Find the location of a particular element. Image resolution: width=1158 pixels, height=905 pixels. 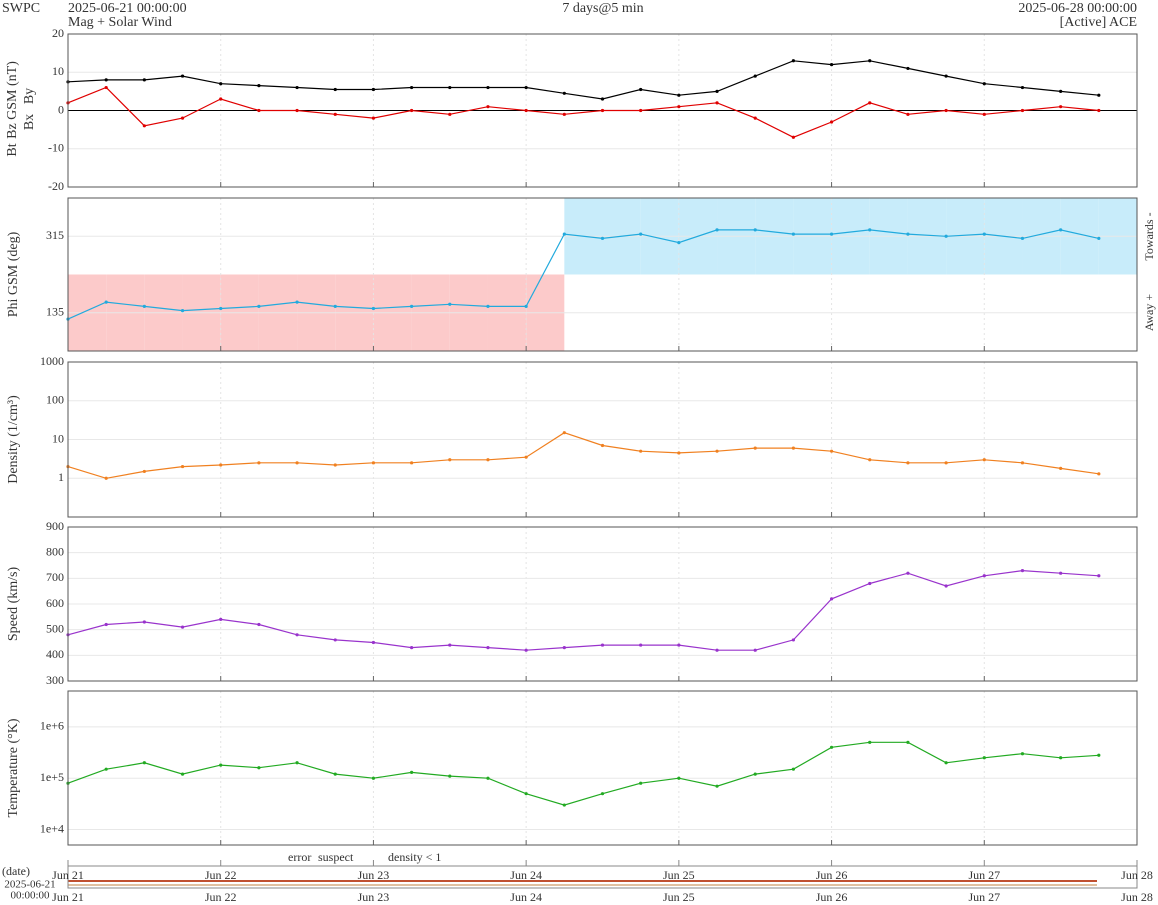

y-tick-label: 300 is located at coordinates (55, 680).